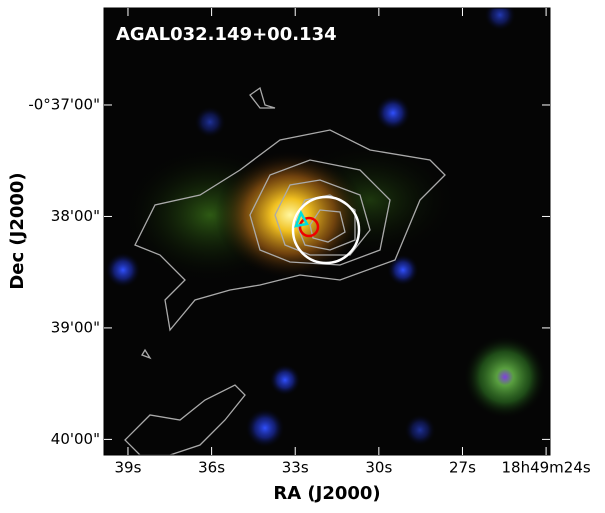 This screenshot has width=605, height=513. I want to click on cyan-marker, so click(301, 219).